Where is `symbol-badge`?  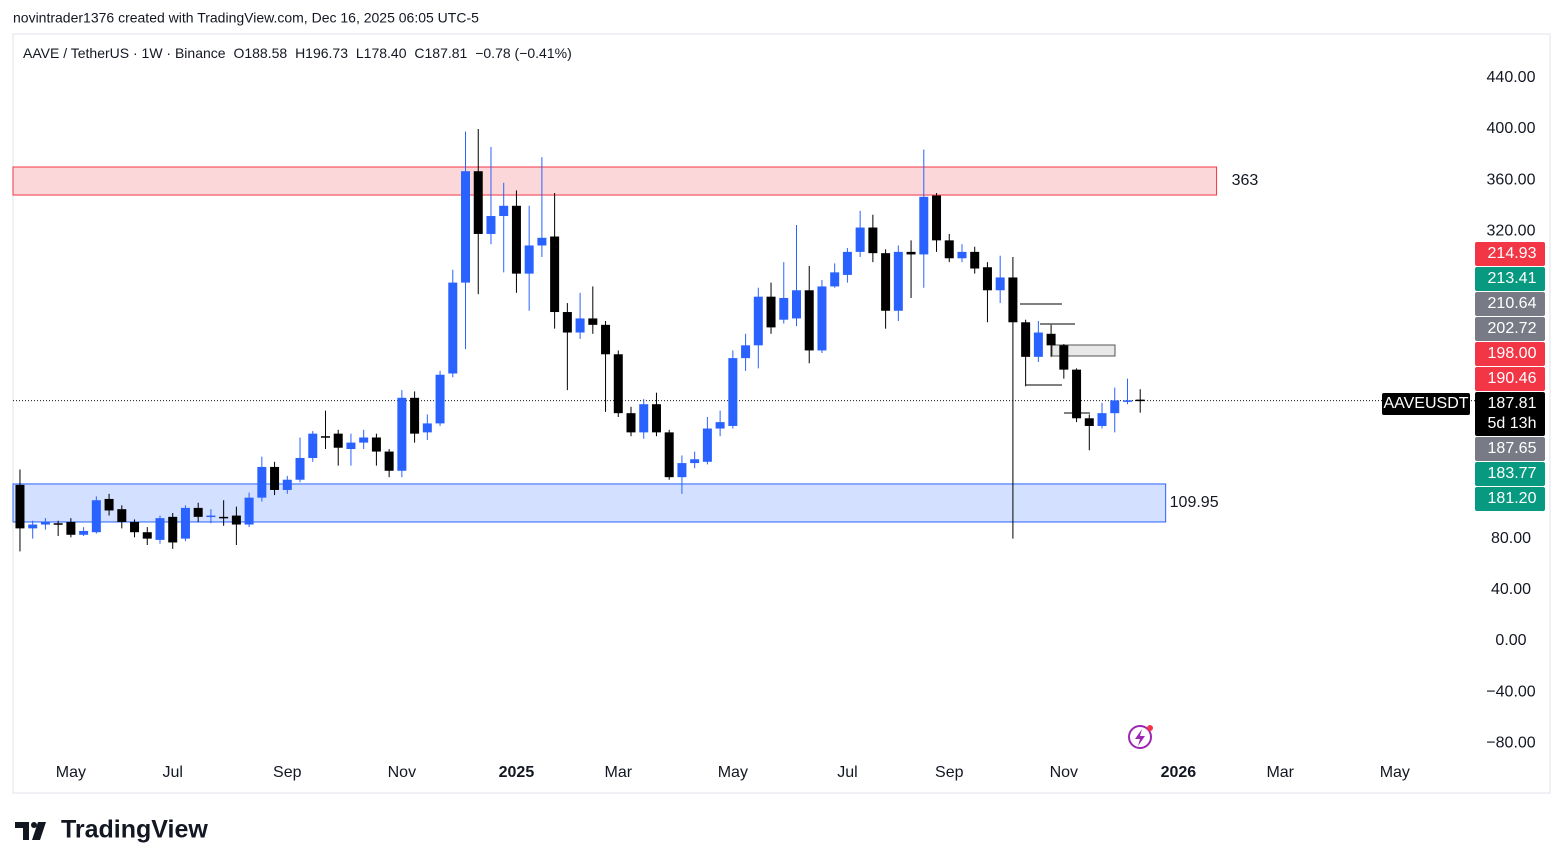 symbol-badge is located at coordinates (1426, 404).